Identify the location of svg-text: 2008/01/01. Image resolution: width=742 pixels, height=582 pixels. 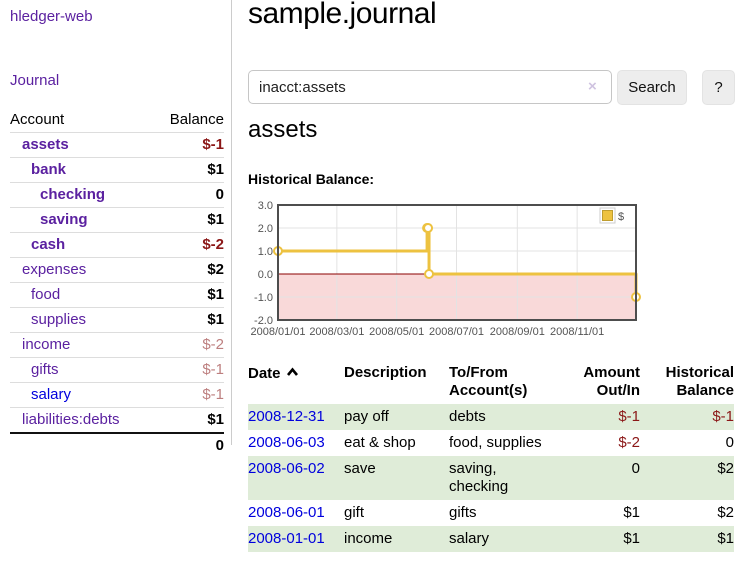
(277, 332).